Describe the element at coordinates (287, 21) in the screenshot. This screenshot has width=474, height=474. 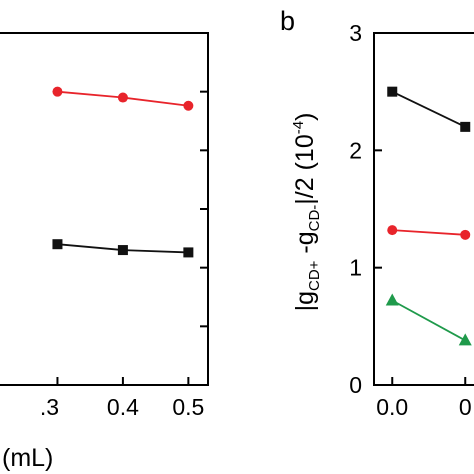
I see `panel-b-letter: b` at that location.